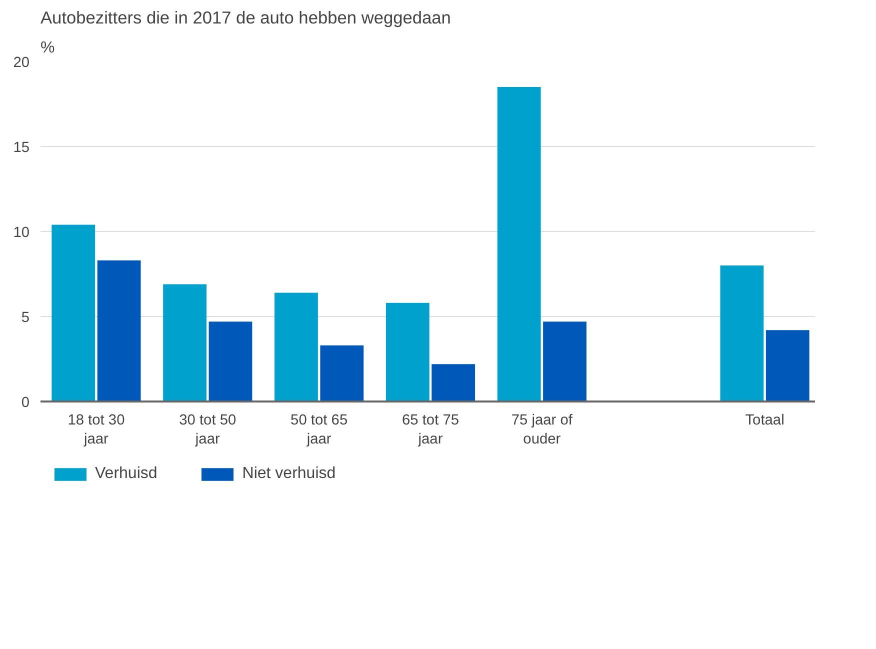 This screenshot has width=876, height=649. Describe the element at coordinates (21, 233) in the screenshot. I see `y-tick-label: 10` at that location.